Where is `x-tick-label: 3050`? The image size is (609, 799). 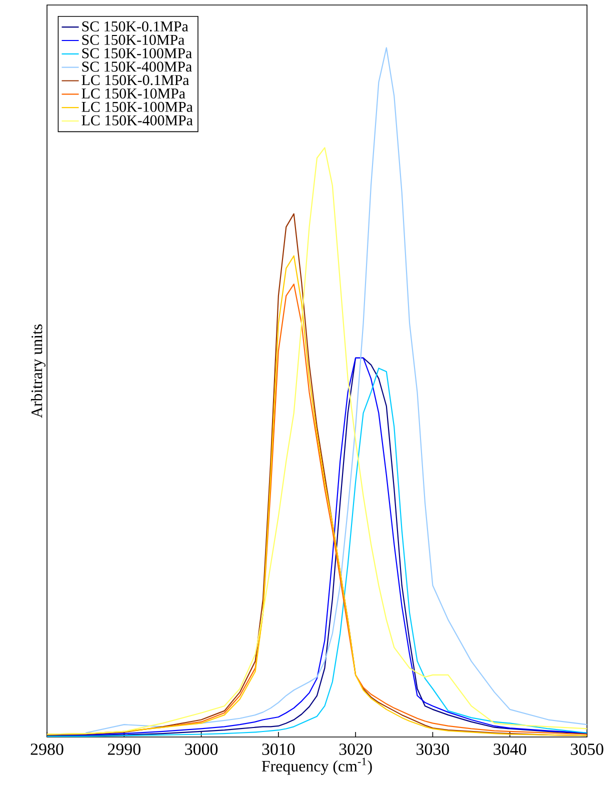
x-tick-label: 3050 is located at coordinates (587, 749).